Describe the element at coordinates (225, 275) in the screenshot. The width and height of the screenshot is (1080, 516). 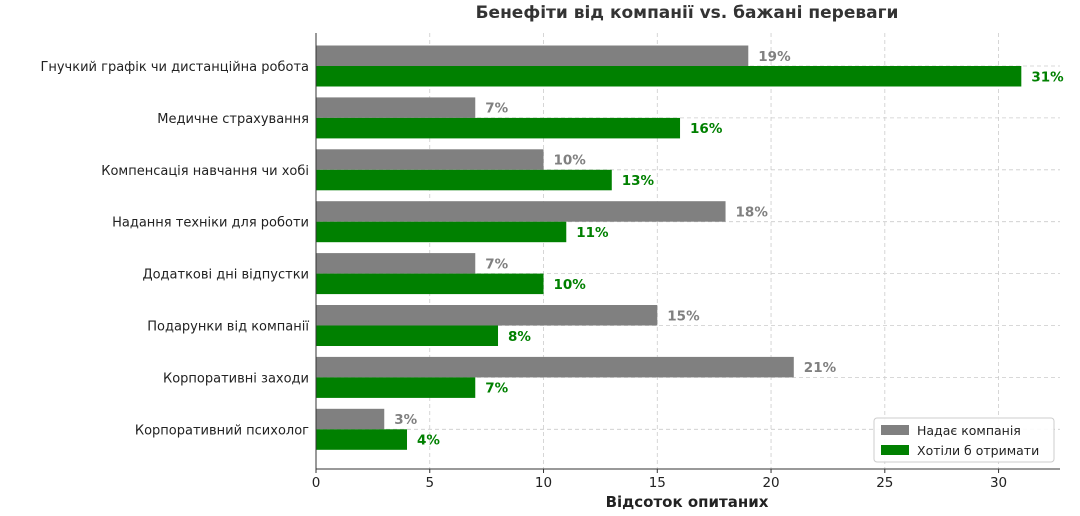
I see `category-label: Додаткові дні відпустки` at that location.